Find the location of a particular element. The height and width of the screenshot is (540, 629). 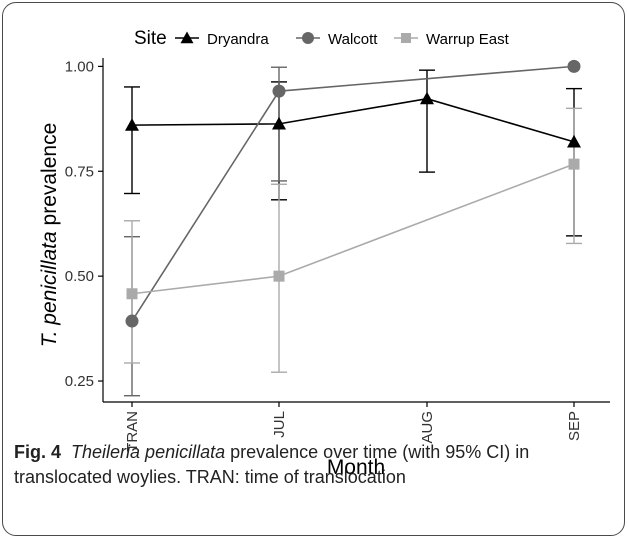

legend-label: Dryandra is located at coordinates (238, 39).